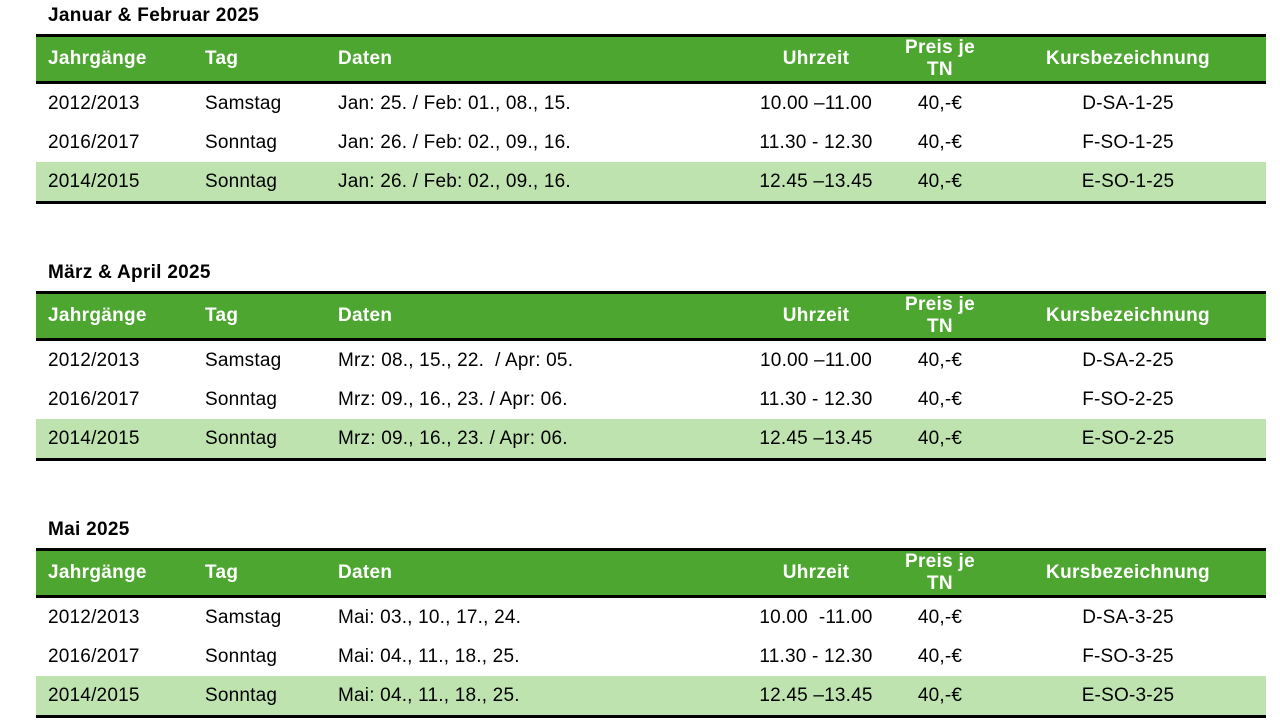 This screenshot has height=720, width=1280. I want to click on cell-kursbezeichnung: F-SO-2-25, so click(1128, 399).